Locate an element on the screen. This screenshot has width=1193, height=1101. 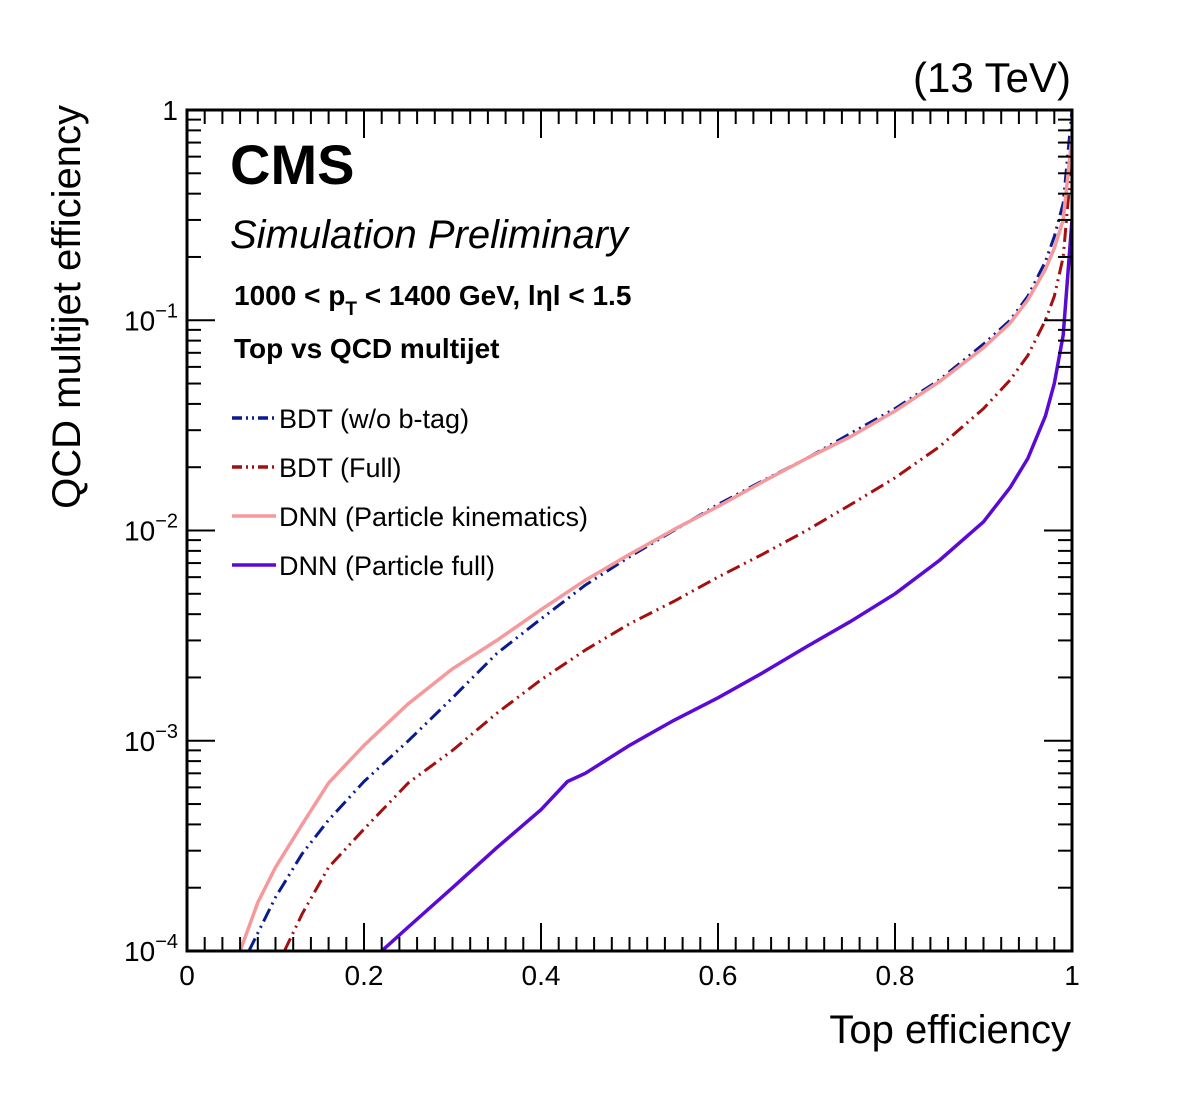
selection-suffix: < 1400 GeV, lηl < 1.5 is located at coordinates (494, 295).